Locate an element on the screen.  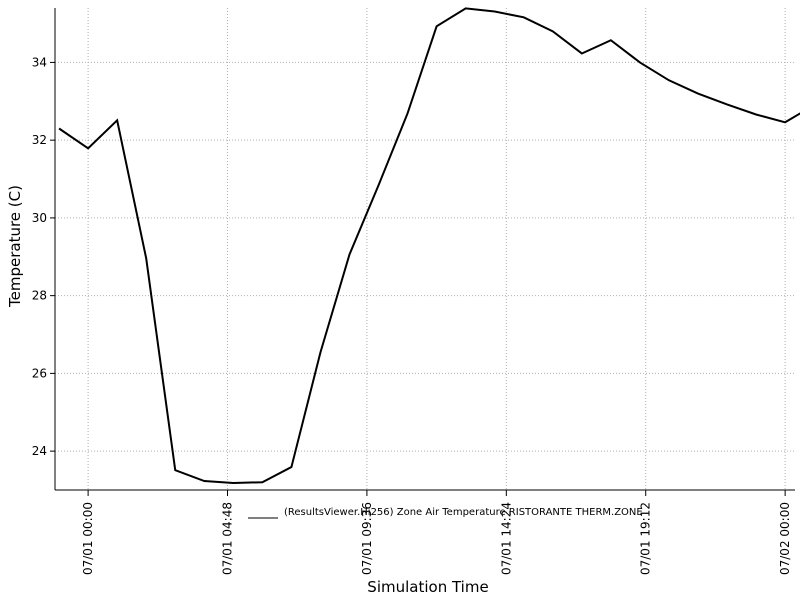
x-tick-label: 07/01 04:48 is located at coordinates (228, 538).